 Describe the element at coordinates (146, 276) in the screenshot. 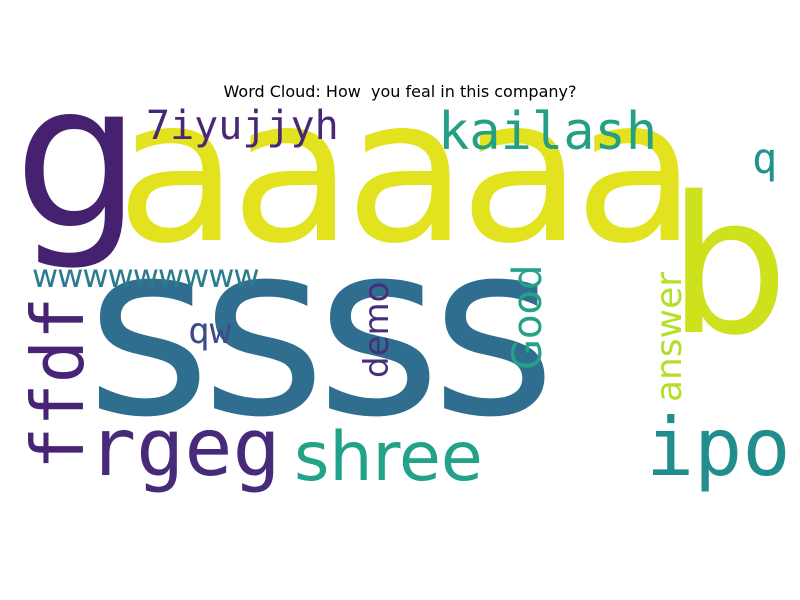

I see `word-wwwwwwwww: wwwwwwwww` at that location.